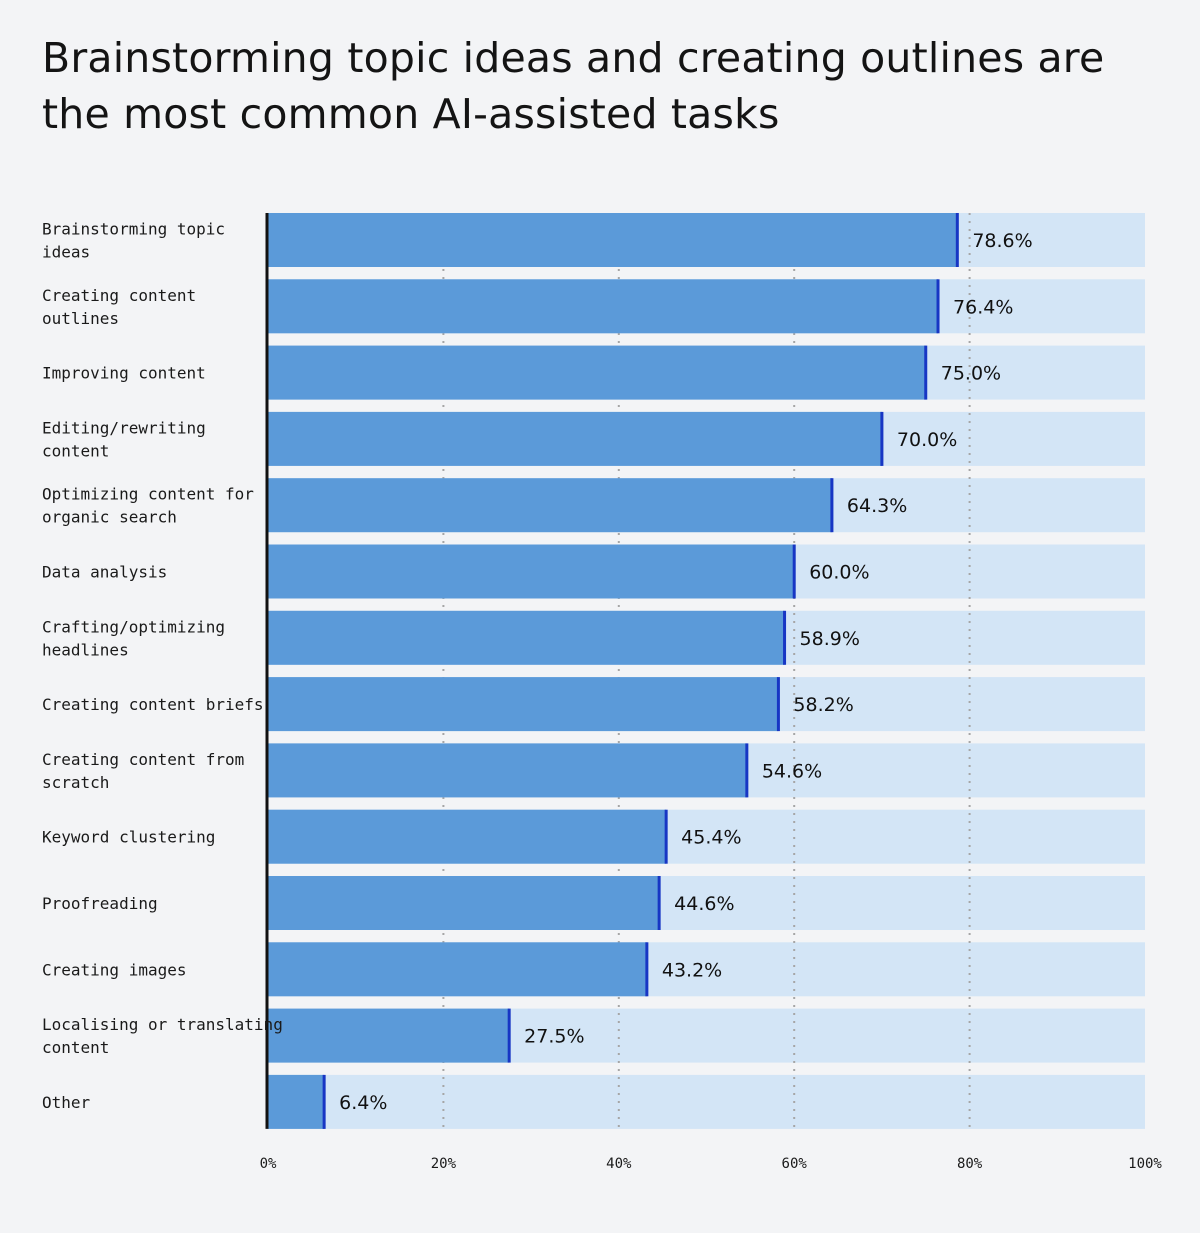 This screenshot has height=1233, width=1200. What do you see at coordinates (1002, 241) in the screenshot?
I see `value-label: 78.6%` at bounding box center [1002, 241].